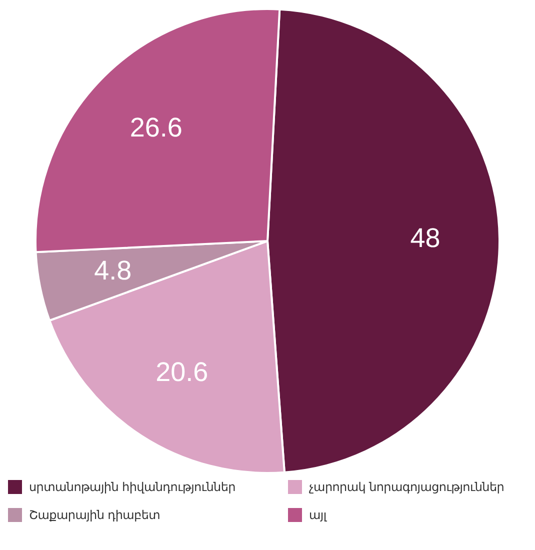 This screenshot has width=535, height=550. What do you see at coordinates (132, 487) in the screenshot?
I see `legend-label: սրտանոթային հիվանդություններ` at bounding box center [132, 487].